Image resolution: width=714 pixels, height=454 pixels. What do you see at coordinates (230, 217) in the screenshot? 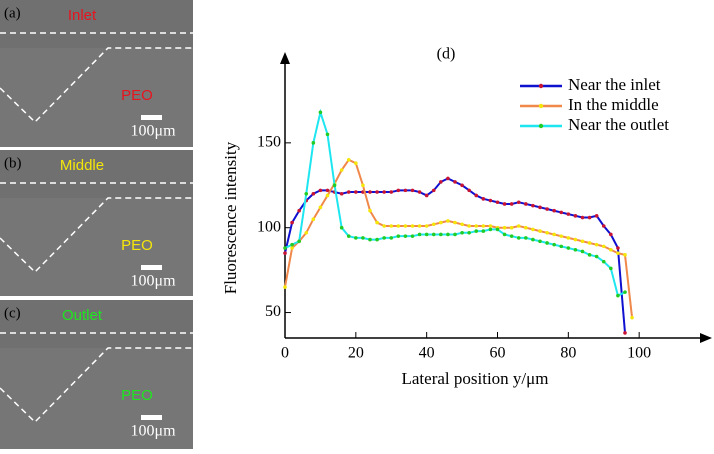
I see `y-axis-label: Fluorescence intensity` at bounding box center [230, 217].